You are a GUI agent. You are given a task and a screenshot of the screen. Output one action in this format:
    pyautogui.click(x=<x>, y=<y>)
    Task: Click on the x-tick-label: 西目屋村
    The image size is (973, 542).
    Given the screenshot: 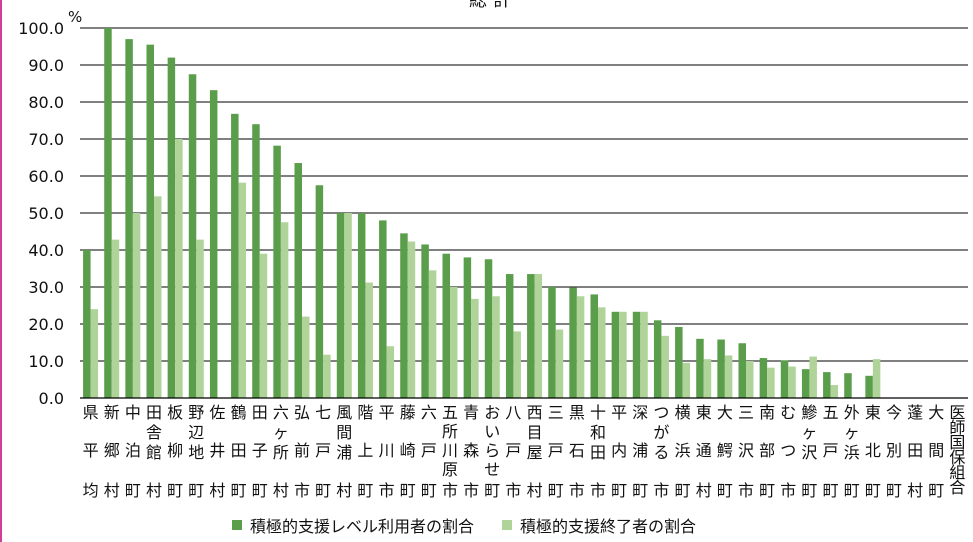 What is the action you would take?
    pyautogui.click(x=535, y=451)
    